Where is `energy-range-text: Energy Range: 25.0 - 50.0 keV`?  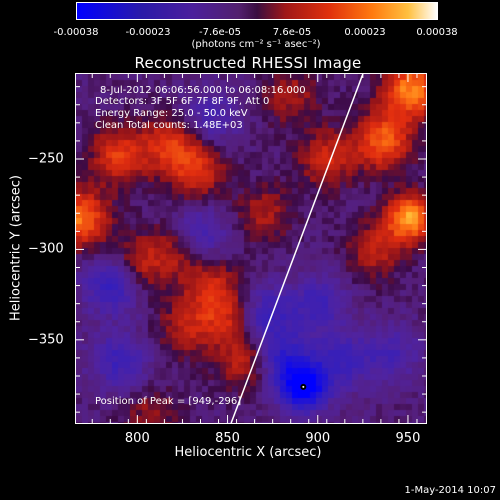 energy-range-text: Energy Range: 25.0 - 50.0 keV is located at coordinates (171, 113).